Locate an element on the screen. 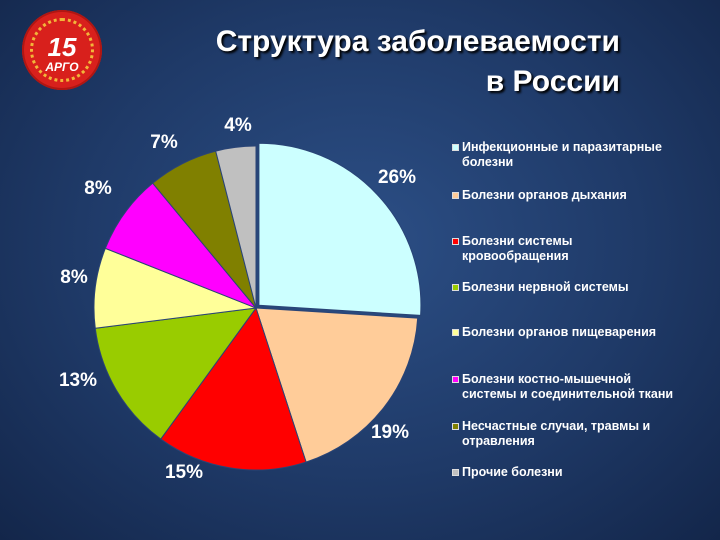 The height and width of the screenshot is (540, 720). legend-label-line: Болезни системы is located at coordinates (517, 241).